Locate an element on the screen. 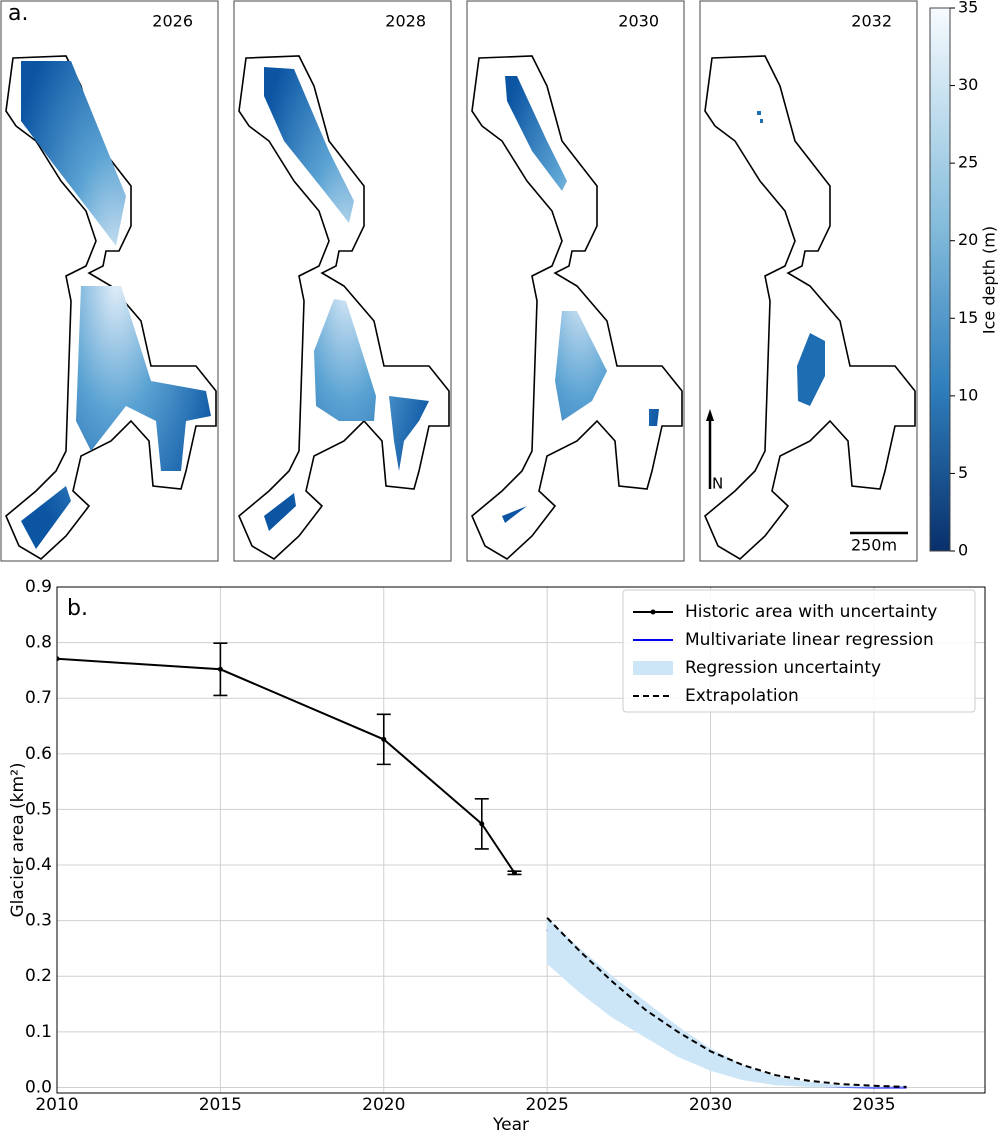 Image resolution: width=1000 pixels, height=1147 pixels. x-tick-label: 2015 is located at coordinates (220, 1105).